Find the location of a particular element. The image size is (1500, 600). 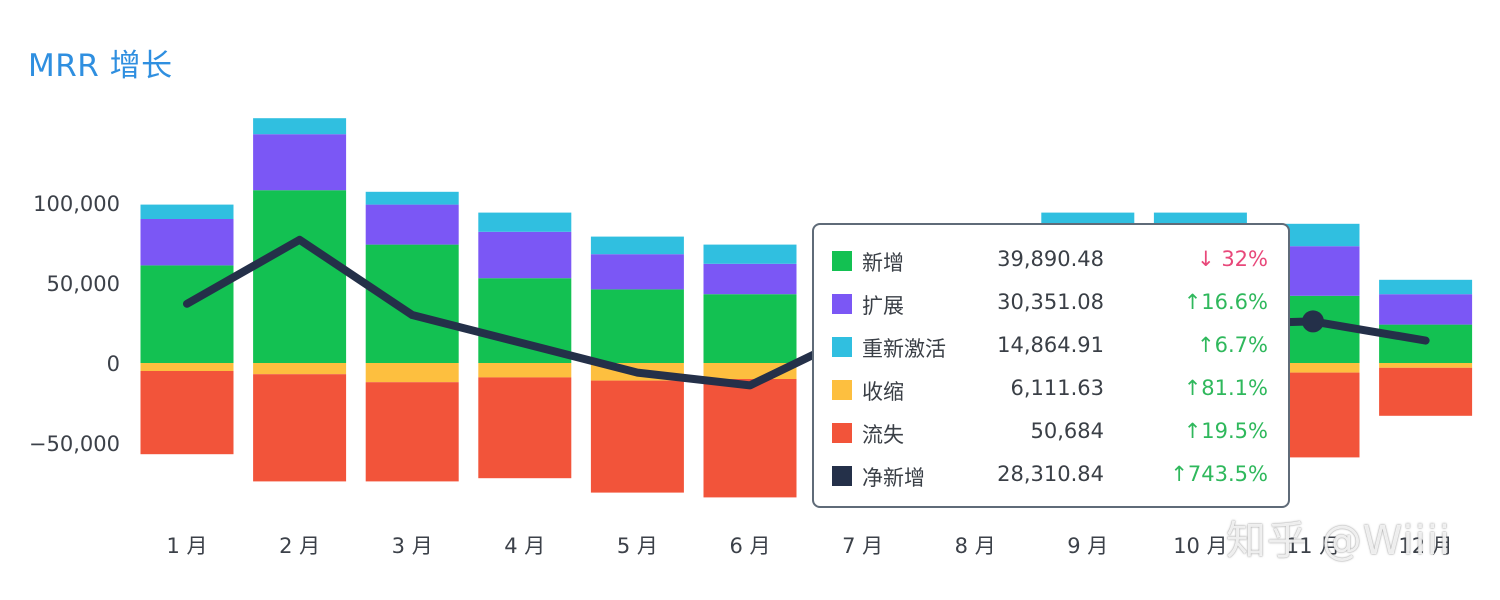

bar-重新激活-1 is located at coordinates (187, 211).